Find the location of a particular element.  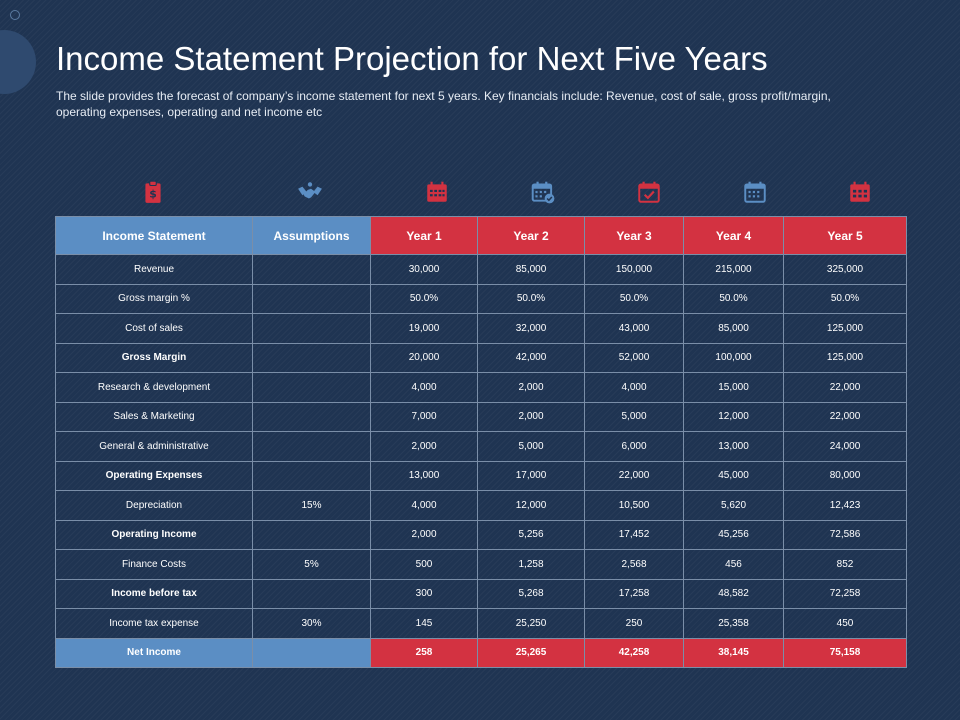

value-cell: 5,268 is located at coordinates (531, 593).